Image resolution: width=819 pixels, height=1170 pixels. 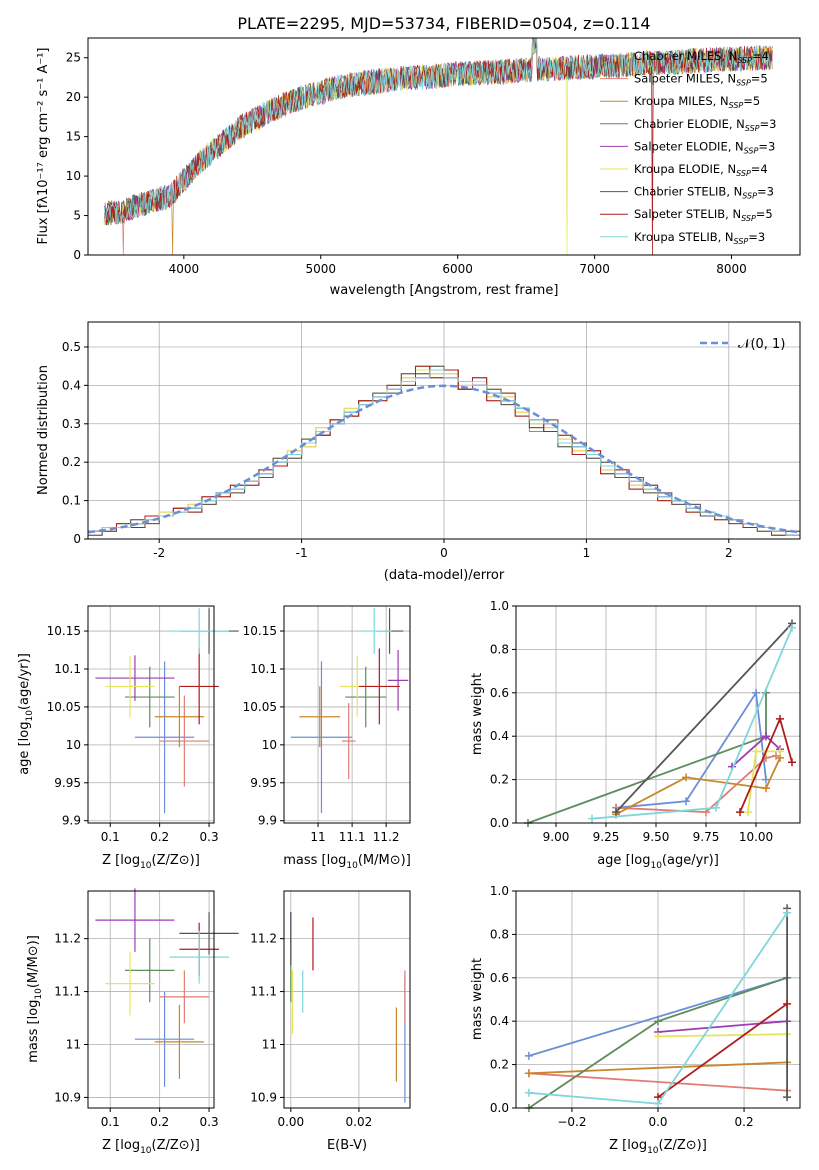 What do you see at coordinates (151, 999) in the screenshot?
I see `mass-vs-z-frame` at bounding box center [151, 999].